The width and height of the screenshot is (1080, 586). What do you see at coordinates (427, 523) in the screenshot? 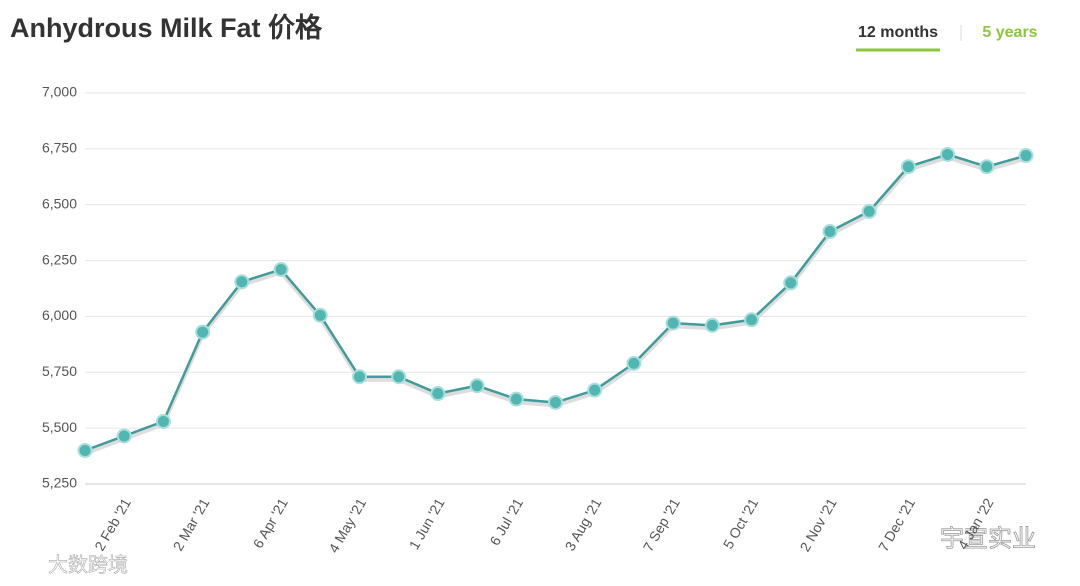
I see `x-tick-label: 1 Jun '21` at bounding box center [427, 523].